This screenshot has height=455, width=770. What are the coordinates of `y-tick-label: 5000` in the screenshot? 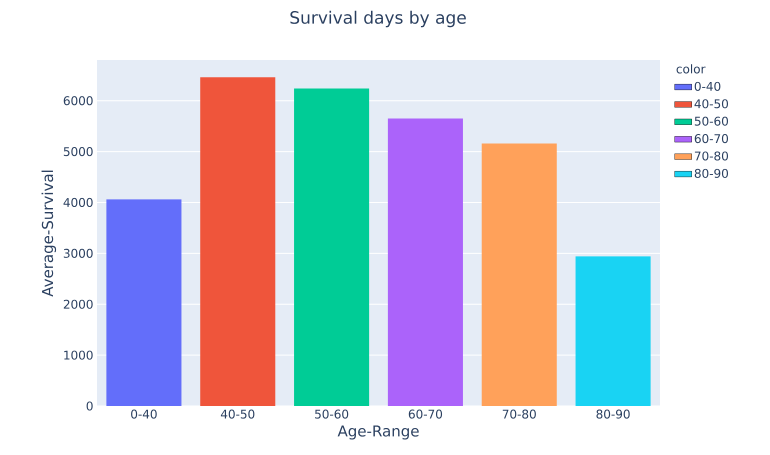 It's located at (78, 151).